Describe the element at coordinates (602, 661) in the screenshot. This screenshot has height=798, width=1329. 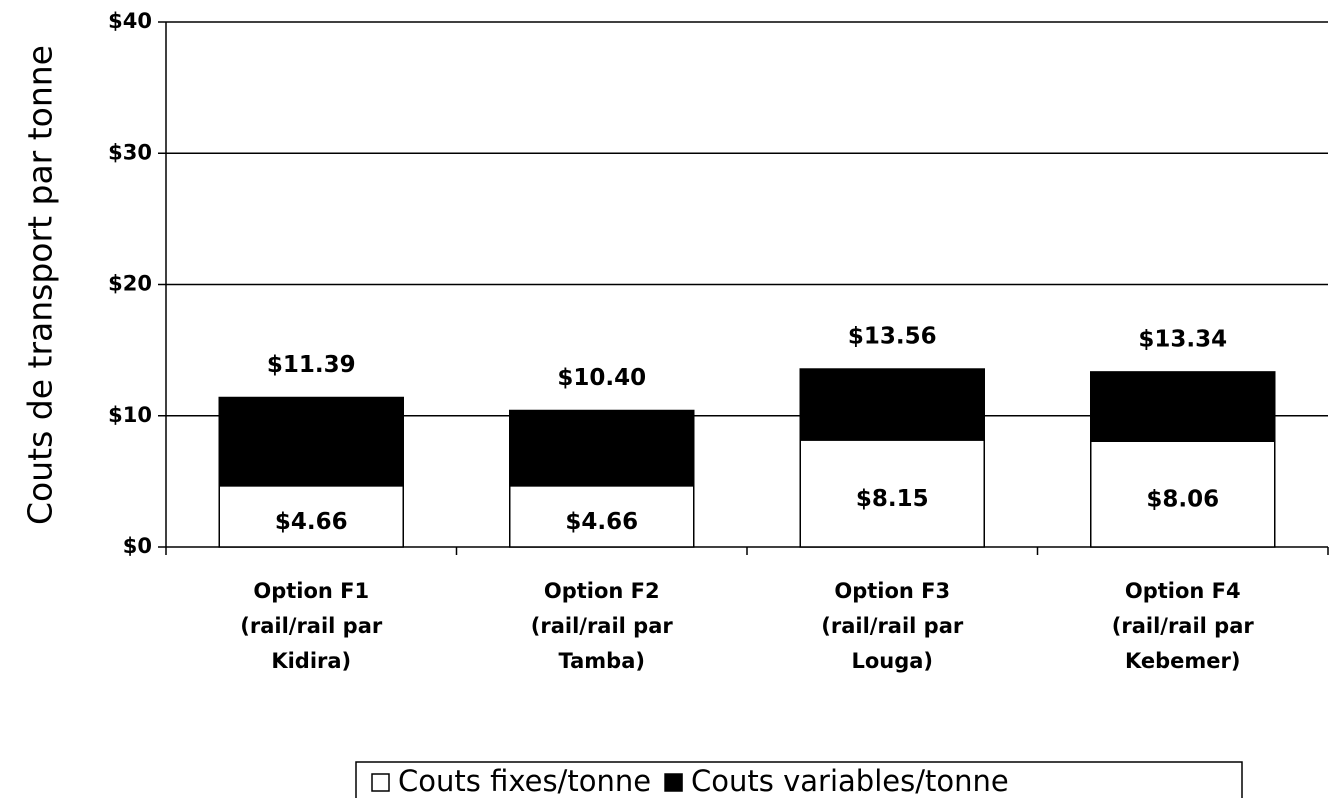
I see `x-tick-label-line: Tamba)` at that location.